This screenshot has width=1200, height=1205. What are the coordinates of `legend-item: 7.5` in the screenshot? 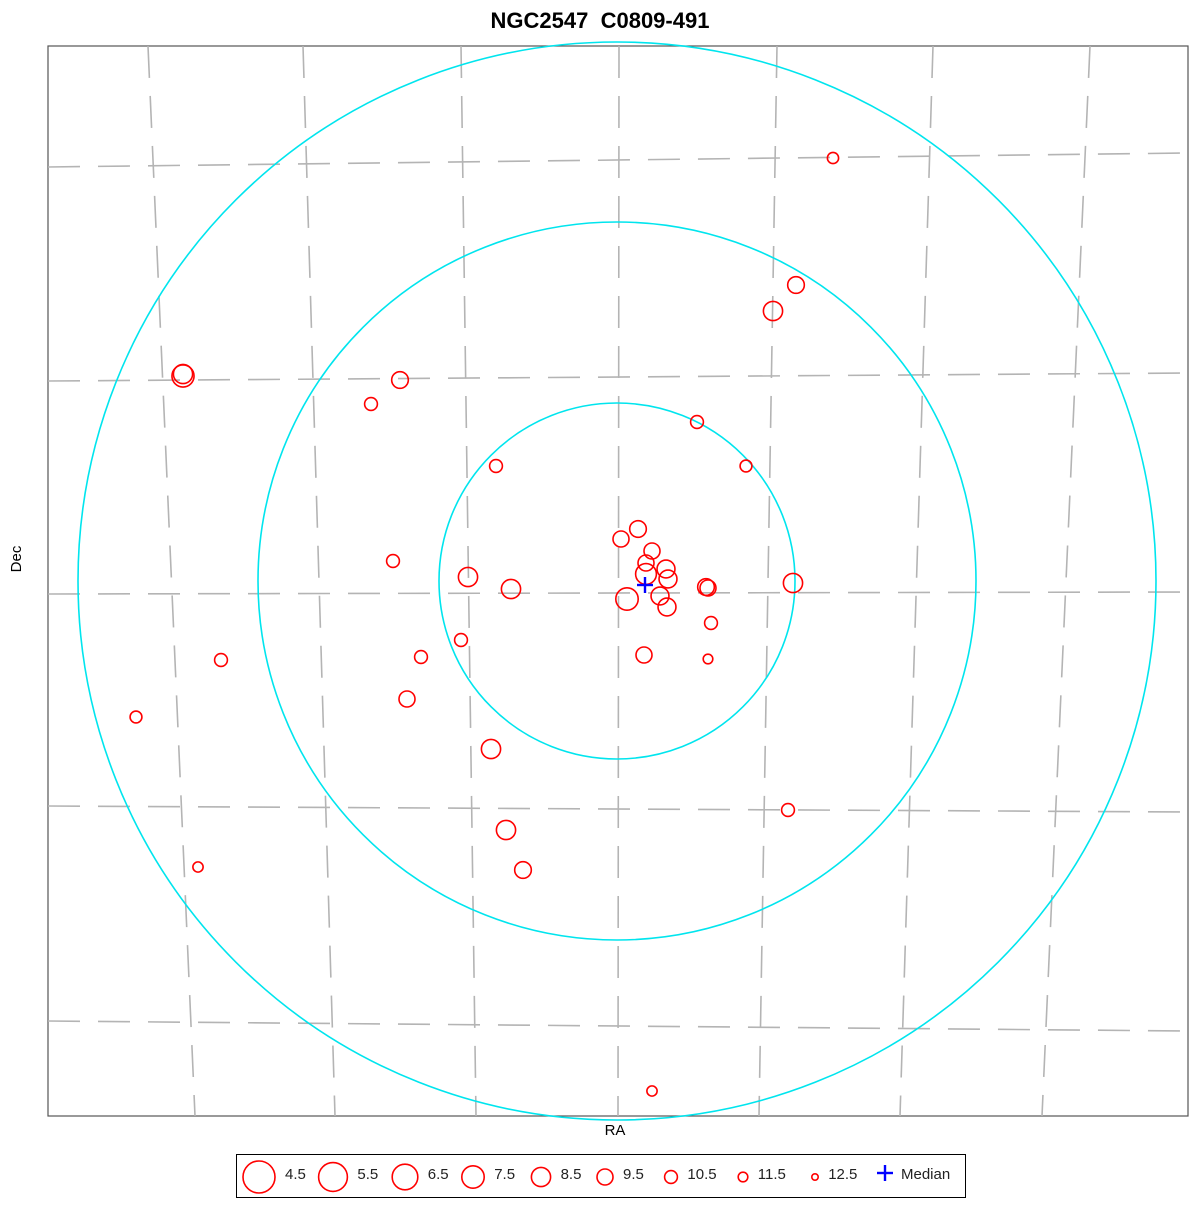 It's located at (488, 1177).